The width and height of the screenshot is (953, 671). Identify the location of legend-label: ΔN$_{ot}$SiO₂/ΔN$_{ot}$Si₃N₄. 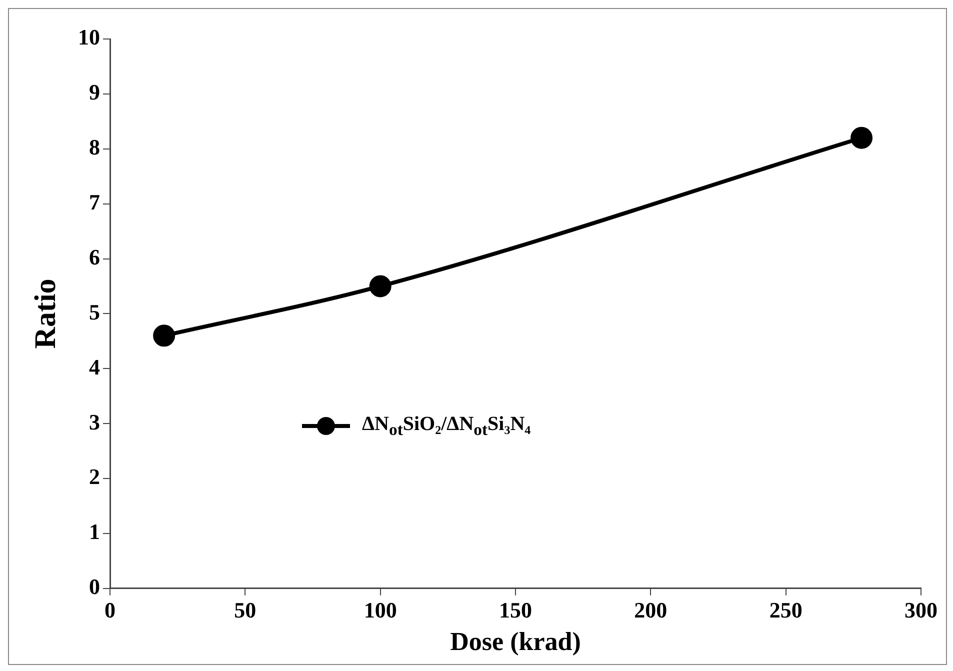
(446, 426).